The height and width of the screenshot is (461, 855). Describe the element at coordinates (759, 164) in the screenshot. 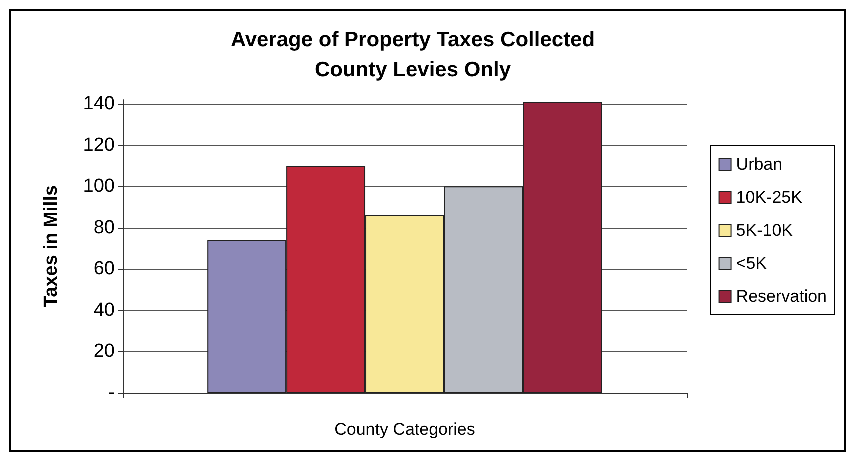

I see `legend-label: Urban` at that location.